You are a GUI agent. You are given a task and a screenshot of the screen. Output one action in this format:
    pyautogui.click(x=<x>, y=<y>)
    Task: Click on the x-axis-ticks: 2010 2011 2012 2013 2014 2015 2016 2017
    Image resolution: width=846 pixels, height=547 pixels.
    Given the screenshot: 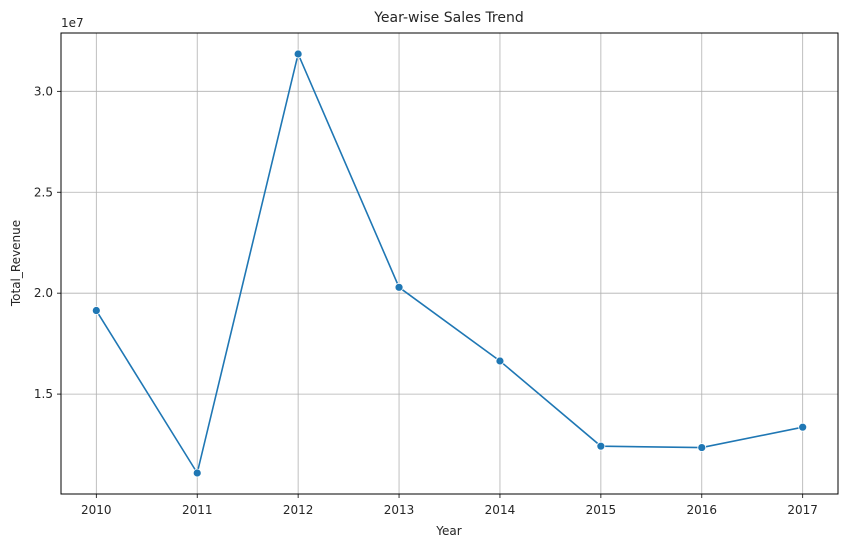 What is the action you would take?
    pyautogui.click(x=449, y=505)
    